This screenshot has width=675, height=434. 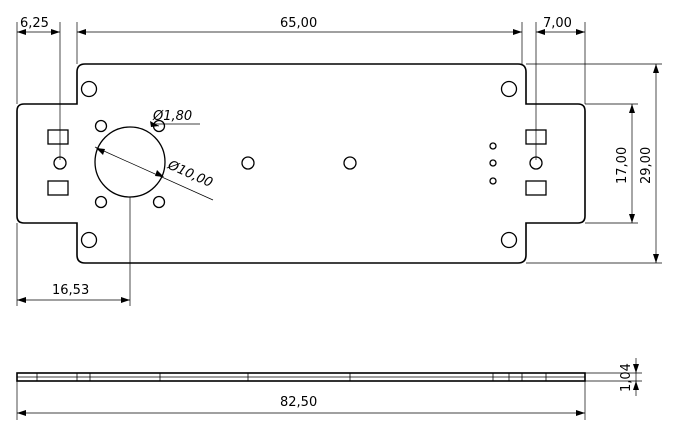 What do you see at coordinates (509, 240) in the screenshot?
I see `corner-hole-bottom-right` at bounding box center [509, 240].